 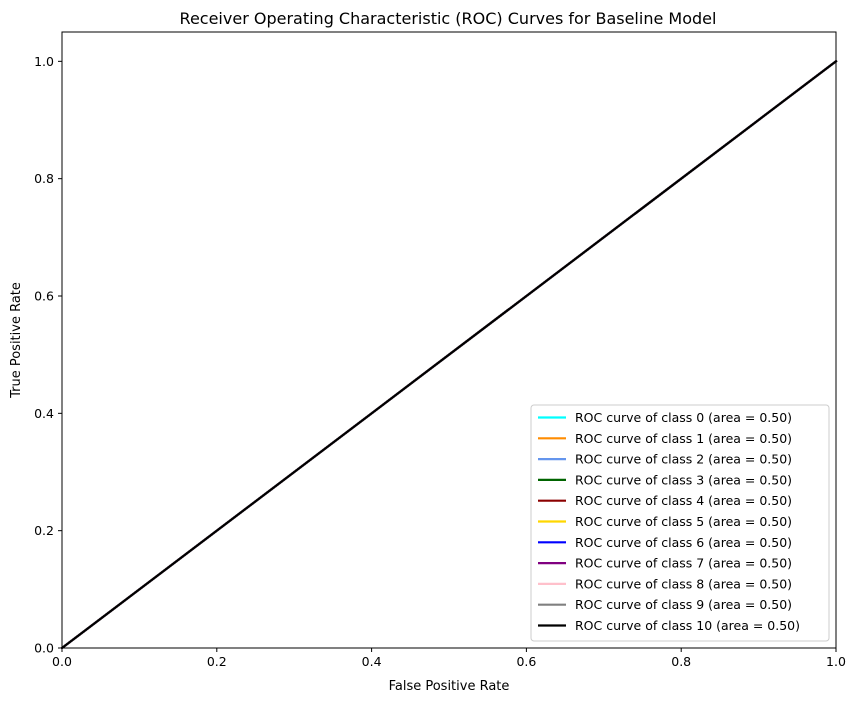 What do you see at coordinates (44, 178) in the screenshot?
I see `y-tick-label: 0.8` at bounding box center [44, 178].